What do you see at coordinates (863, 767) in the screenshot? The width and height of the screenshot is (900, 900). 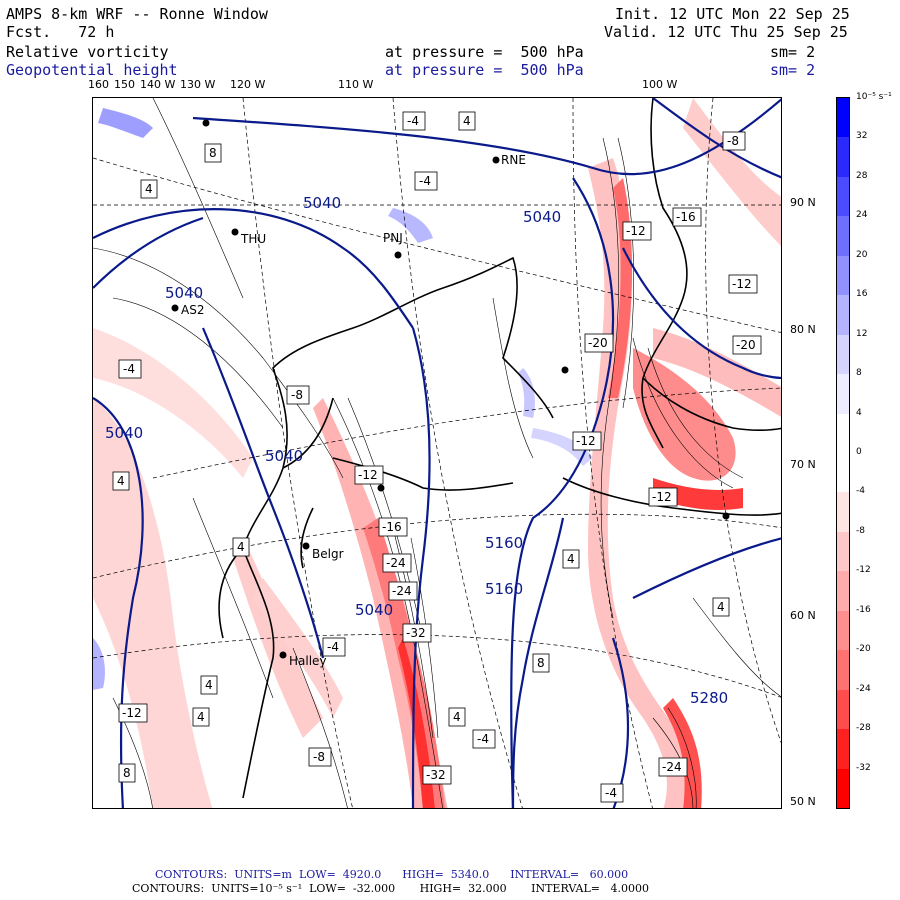 I see `colorbar-tick-label: -32` at bounding box center [863, 767].